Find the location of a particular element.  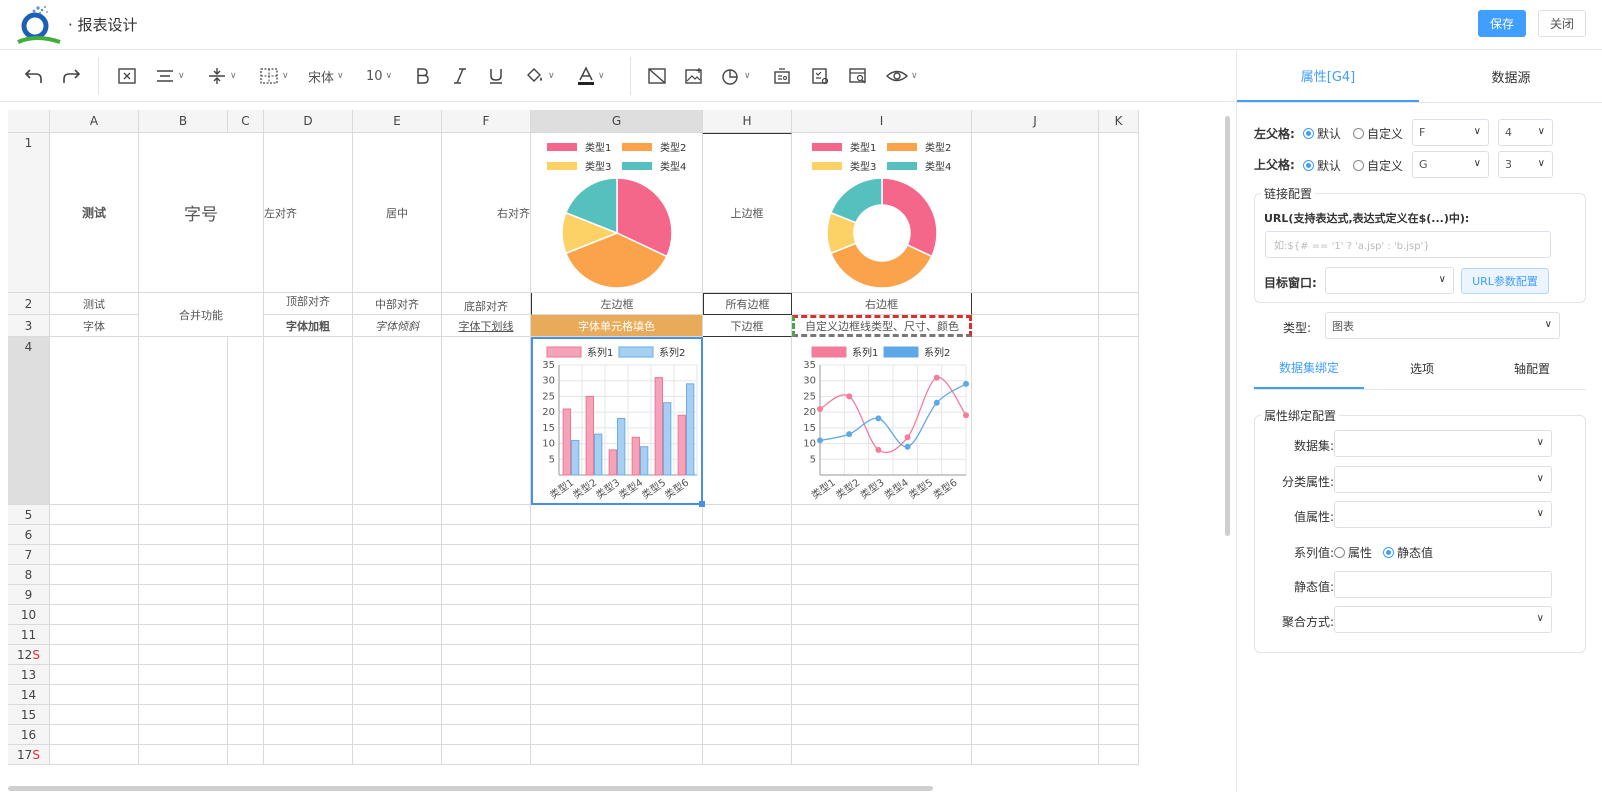

cell-g7 is located at coordinates (617, 555).